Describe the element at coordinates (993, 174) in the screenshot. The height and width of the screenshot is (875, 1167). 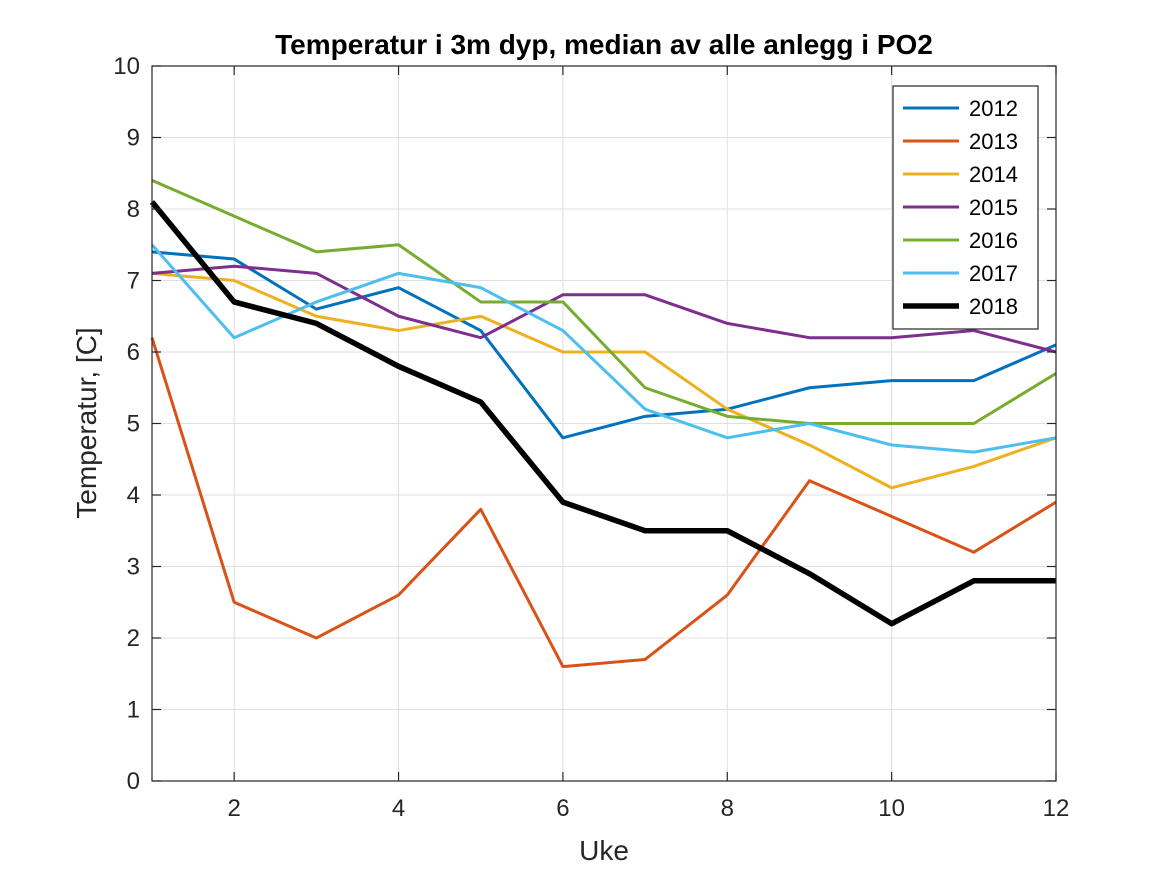
I see `legend-label-2014: 2014` at that location.